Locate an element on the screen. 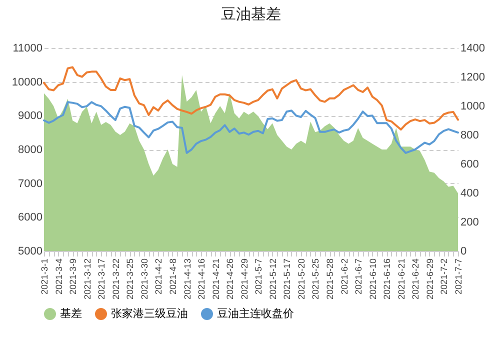 This screenshot has width=500, height=344. x-tick-label: 2021-3-12 is located at coordinates (87, 279).